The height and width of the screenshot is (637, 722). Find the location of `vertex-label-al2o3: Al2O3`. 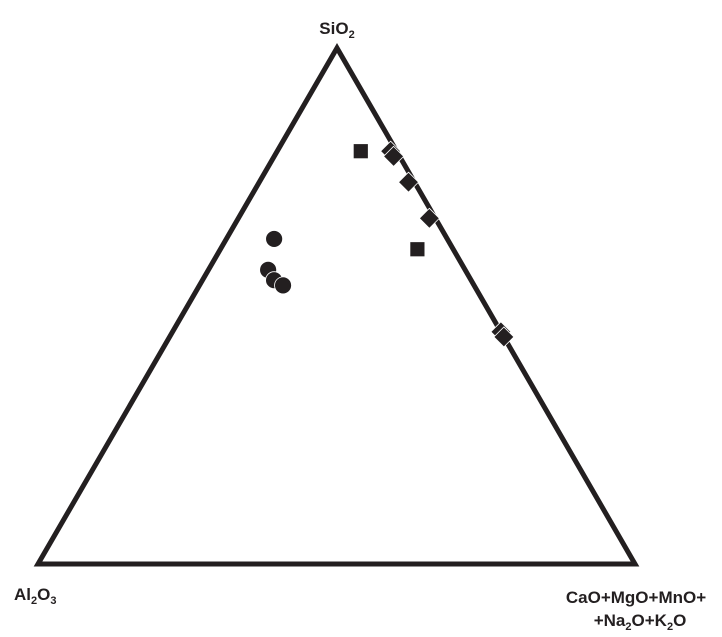

vertex-label-al2o3: Al2O3 is located at coordinates (35, 596).